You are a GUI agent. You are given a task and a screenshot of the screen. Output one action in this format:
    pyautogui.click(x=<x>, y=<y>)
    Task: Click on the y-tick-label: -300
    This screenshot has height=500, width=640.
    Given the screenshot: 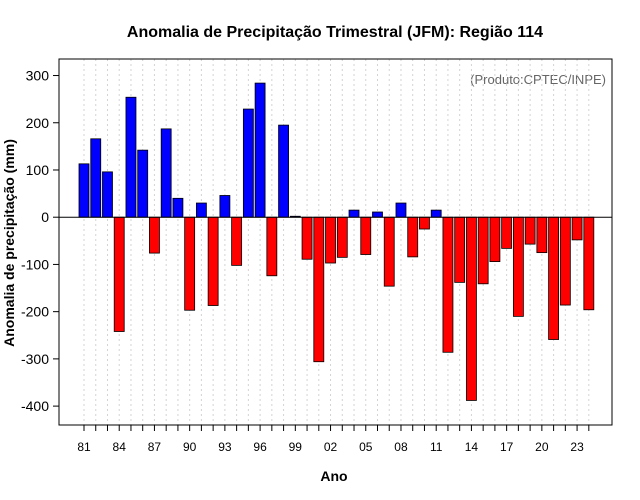 What is the action you would take?
    pyautogui.click(x=35, y=359)
    